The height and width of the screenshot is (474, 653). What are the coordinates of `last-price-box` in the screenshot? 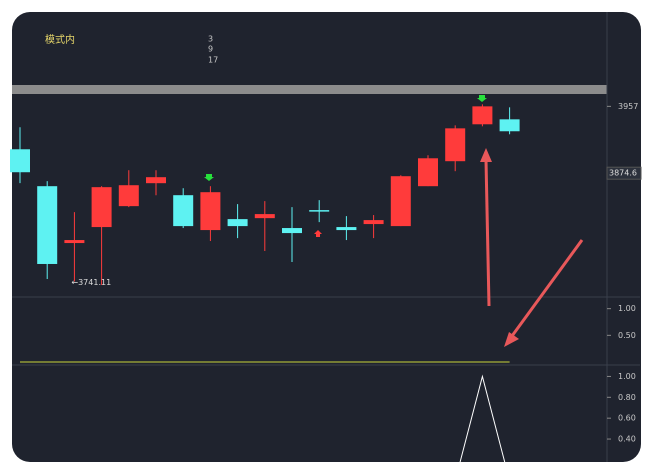 It's located at (624, 173).